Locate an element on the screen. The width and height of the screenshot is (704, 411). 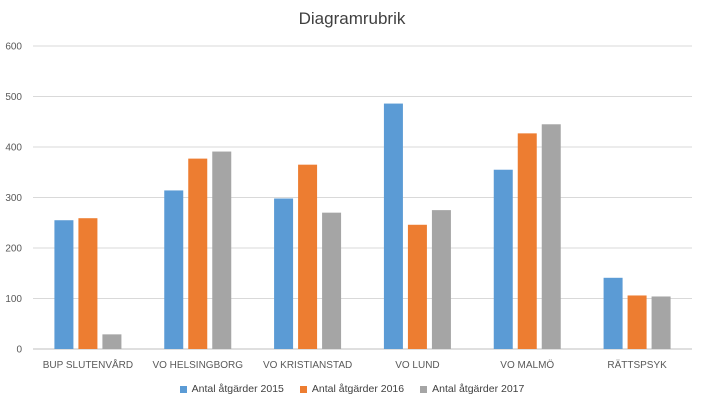
y-tick-label: 500 is located at coordinates (13, 97).